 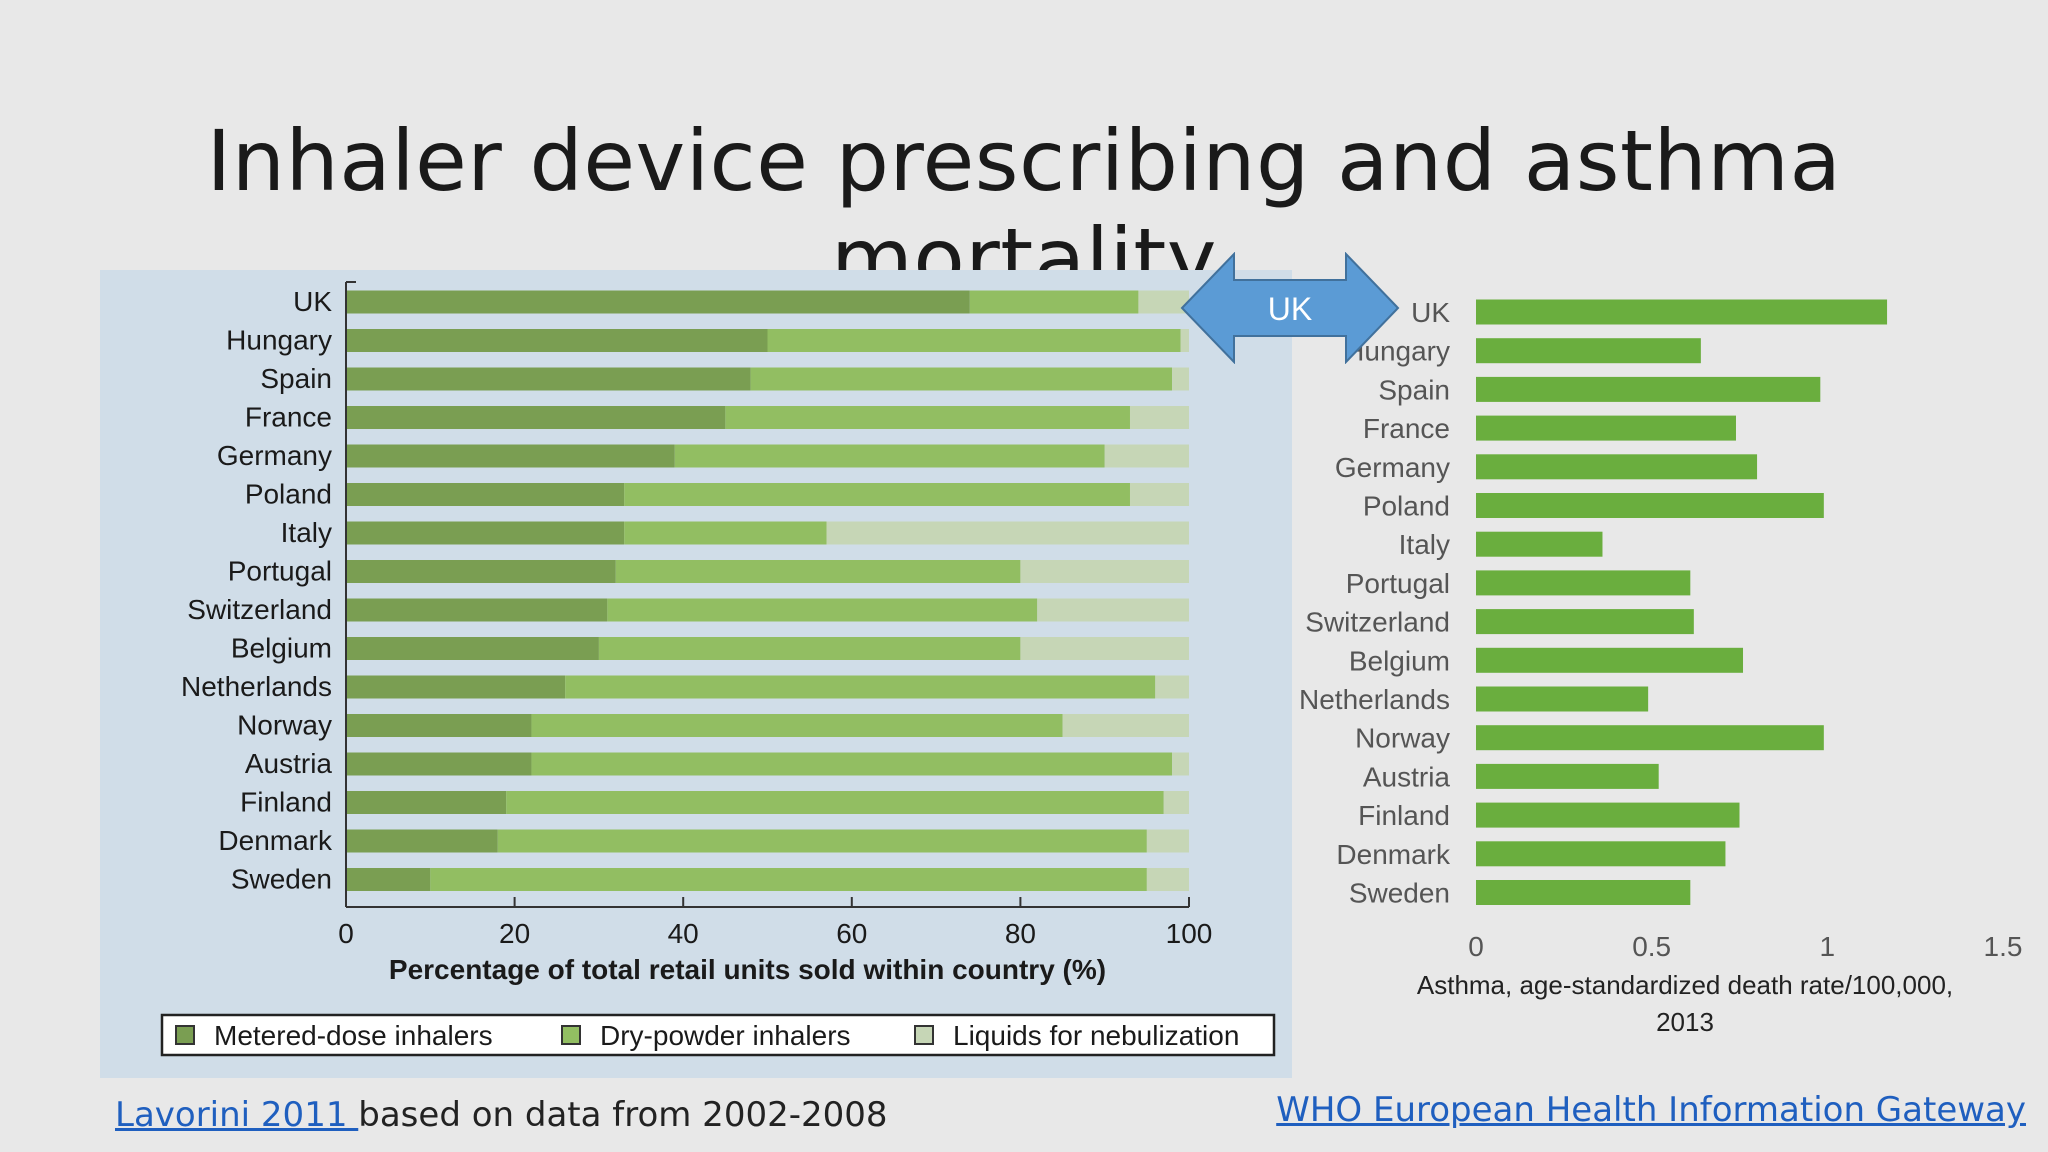 I want to click on uk-arrow-label: UK, so click(x=1290, y=309).